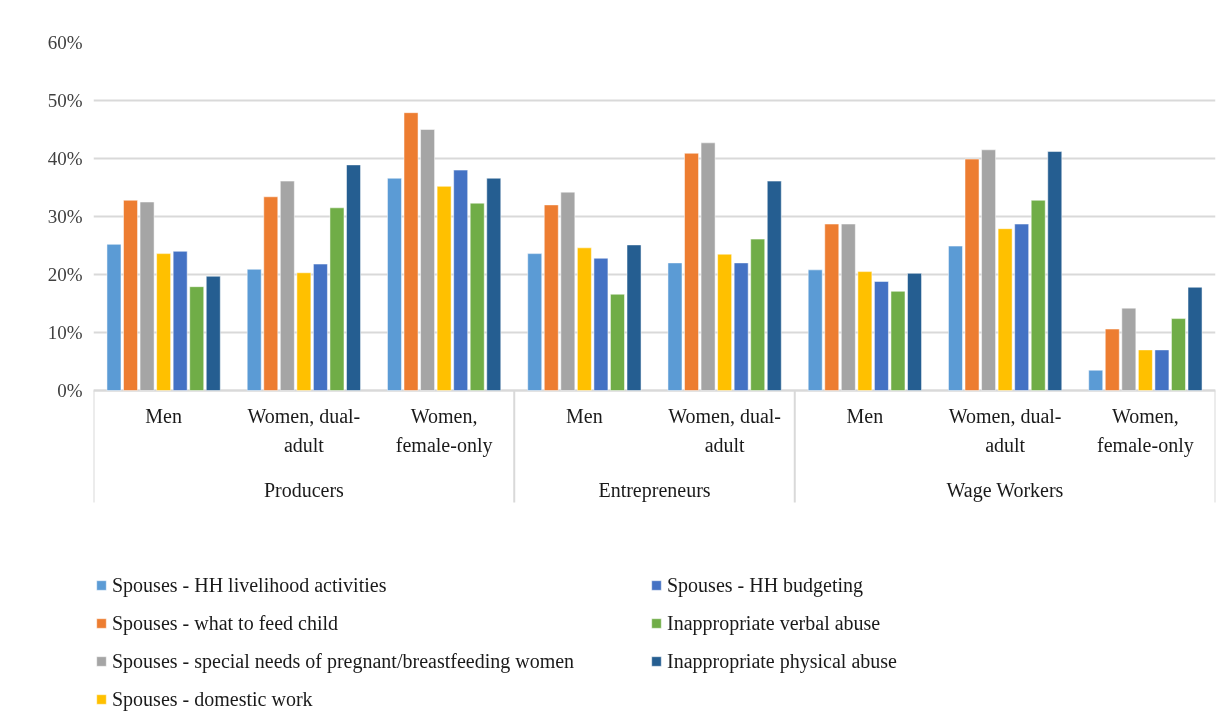  I want to click on legend-label: Spouses - what to feed child, so click(226, 623).